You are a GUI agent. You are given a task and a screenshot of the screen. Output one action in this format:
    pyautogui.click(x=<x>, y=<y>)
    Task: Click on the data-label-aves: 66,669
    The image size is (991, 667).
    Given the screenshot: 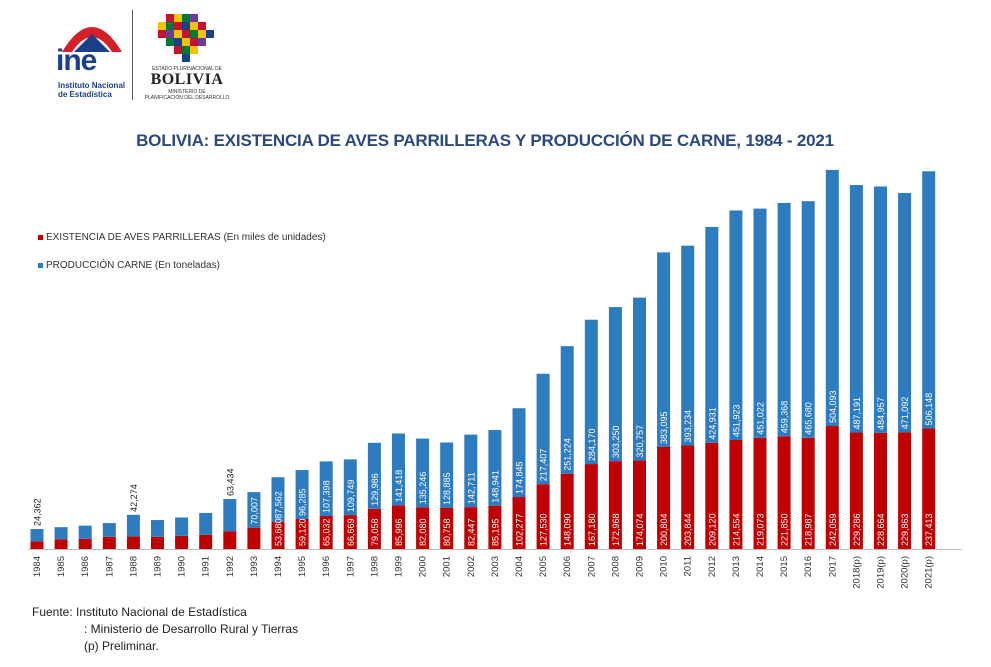 What is the action you would take?
    pyautogui.click(x=351, y=532)
    